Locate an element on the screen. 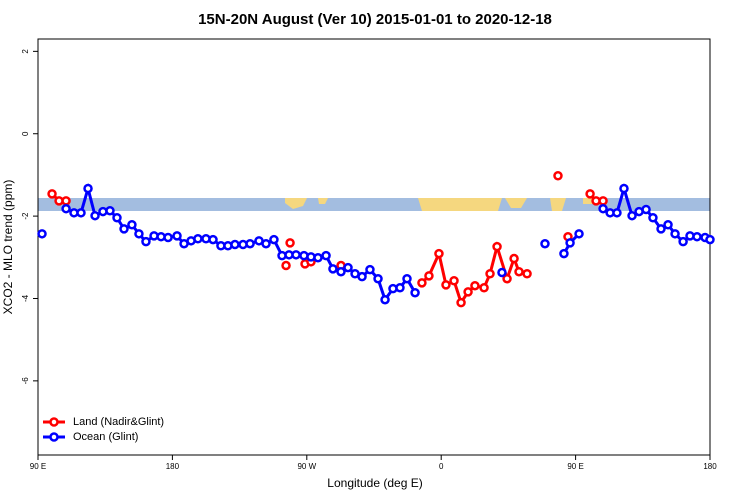  y-tick-label: 2 is located at coordinates (25, 51).